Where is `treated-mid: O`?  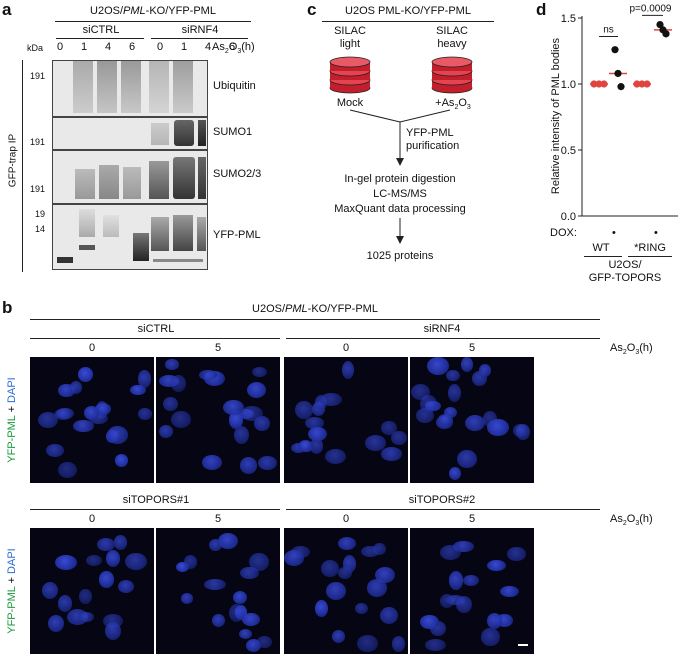
treated-mid: O is located at coordinates (462, 103).